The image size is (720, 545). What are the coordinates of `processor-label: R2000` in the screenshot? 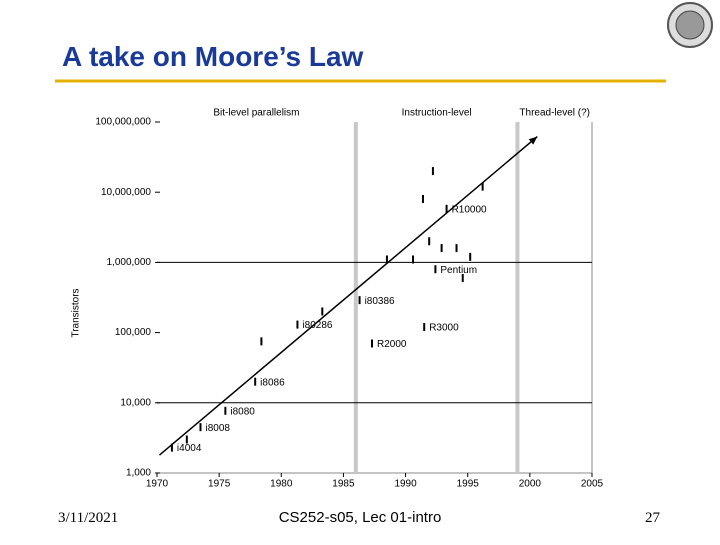 It's located at (392, 344).